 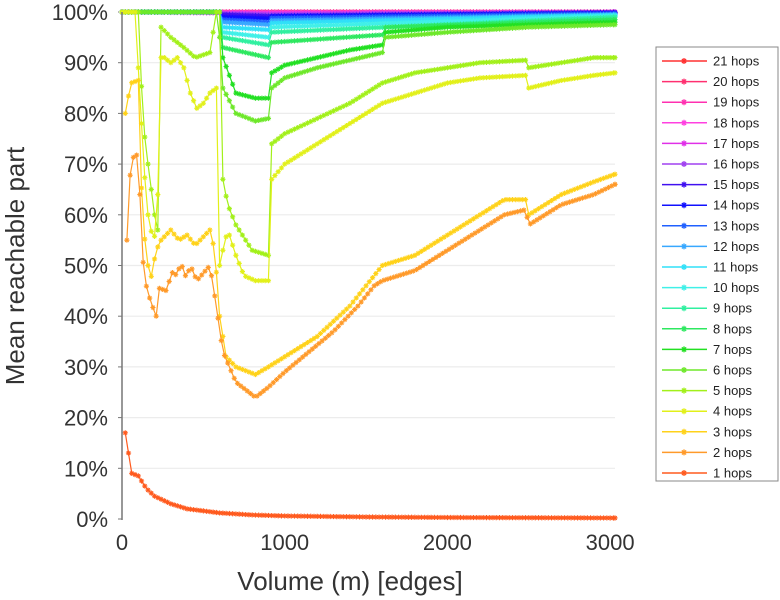 What do you see at coordinates (370, 475) in the screenshot?
I see `series-1-hops` at bounding box center [370, 475].